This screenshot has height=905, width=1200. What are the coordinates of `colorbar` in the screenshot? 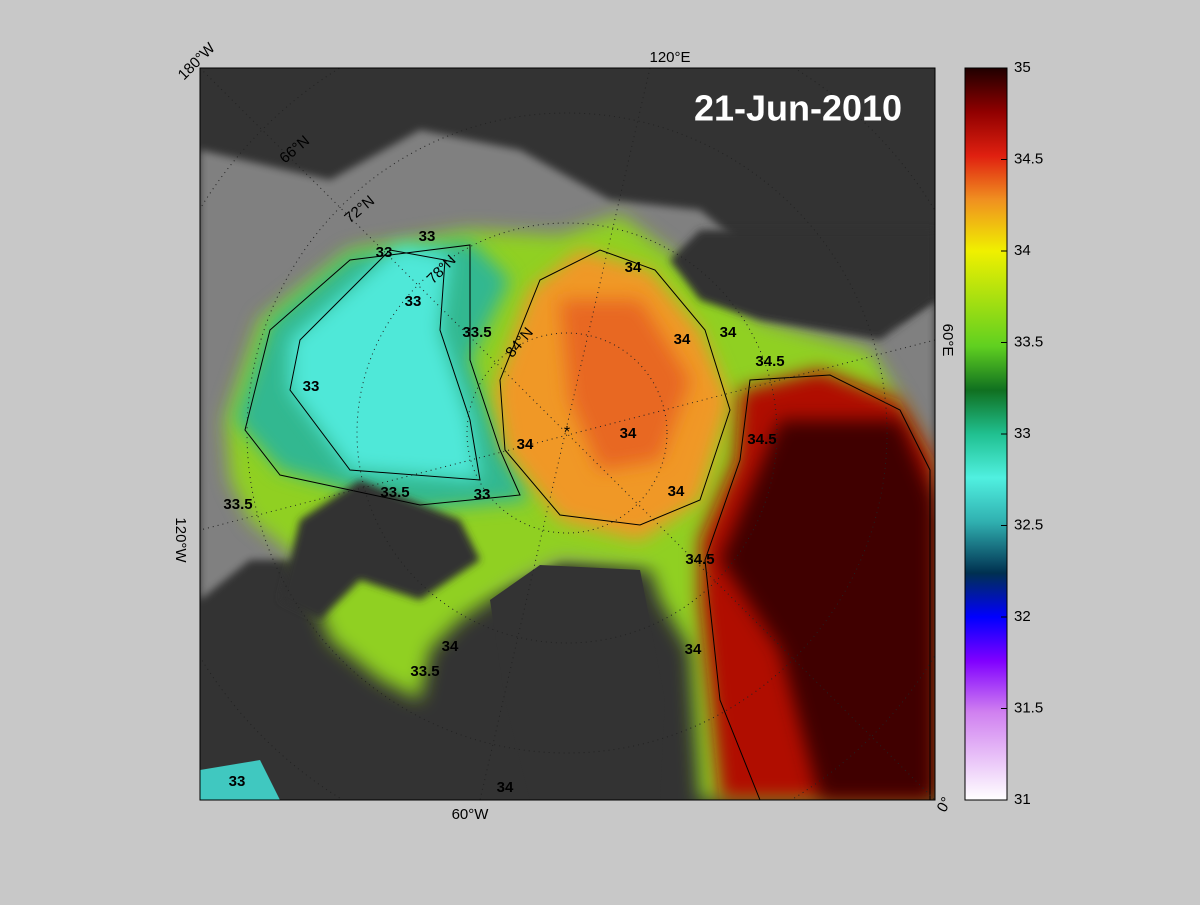 It's located at (986, 434).